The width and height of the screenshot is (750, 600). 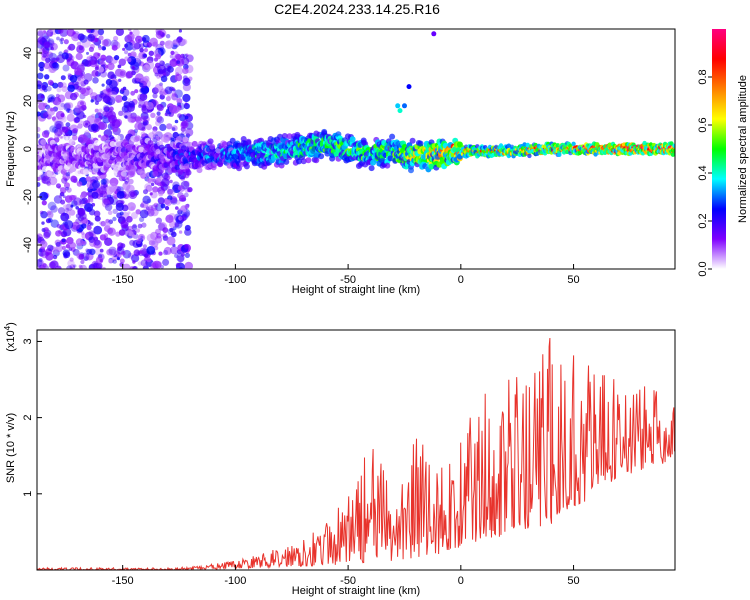 I want to click on x-tick-label: 0, so click(x=461, y=280).